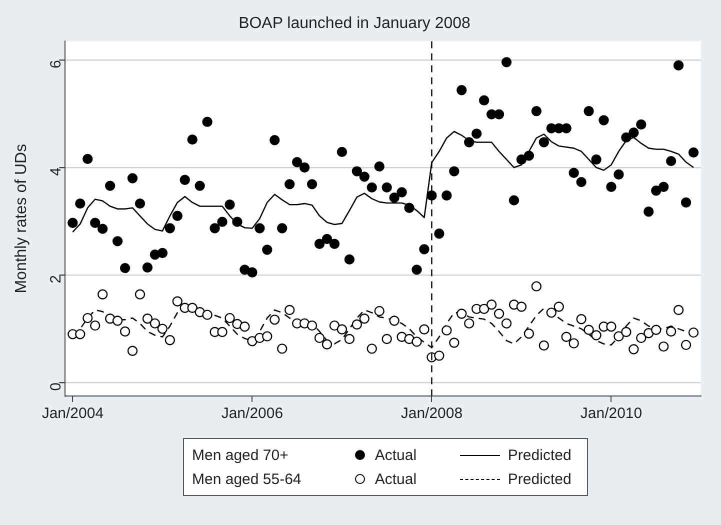  I want to click on x-tick-label: Jan/2010, so click(611, 413).